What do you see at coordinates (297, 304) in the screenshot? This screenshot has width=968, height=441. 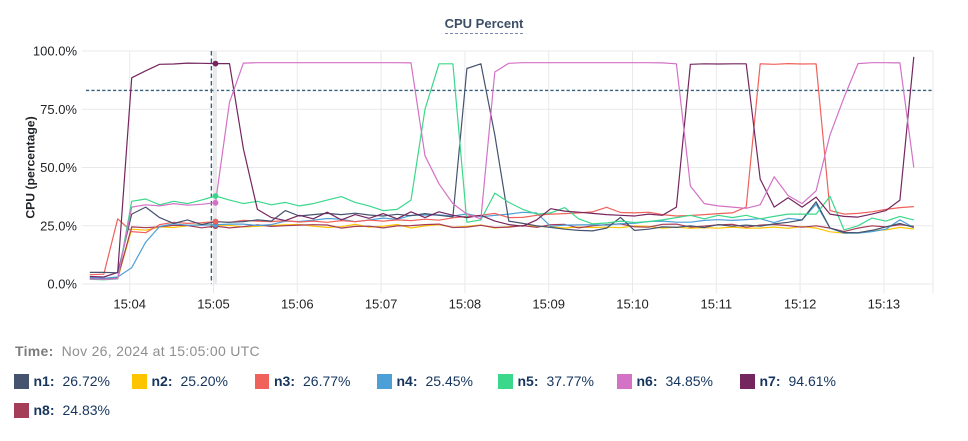 I see `svg-text: 15:06` at bounding box center [297, 304].